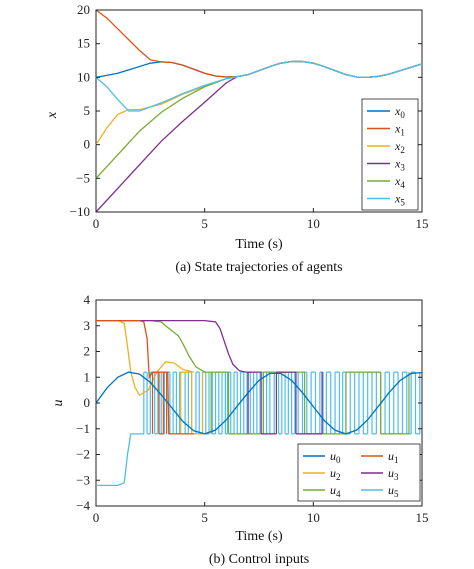 This screenshot has width=474, height=569. Describe the element at coordinates (83, 454) in the screenshot. I see `y-tick-label: −2` at that location.